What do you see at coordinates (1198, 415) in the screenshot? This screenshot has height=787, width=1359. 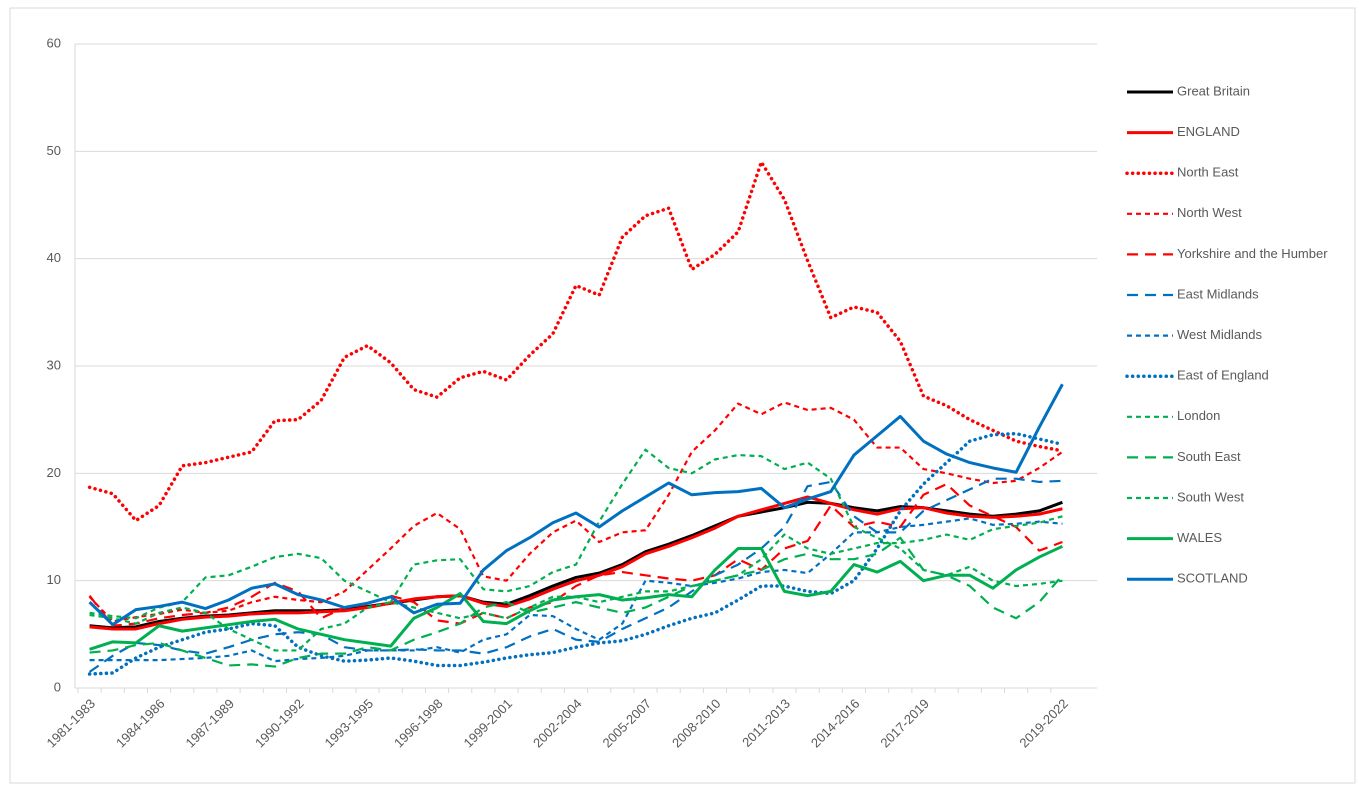 I see `legend-label: London` at bounding box center [1198, 415].